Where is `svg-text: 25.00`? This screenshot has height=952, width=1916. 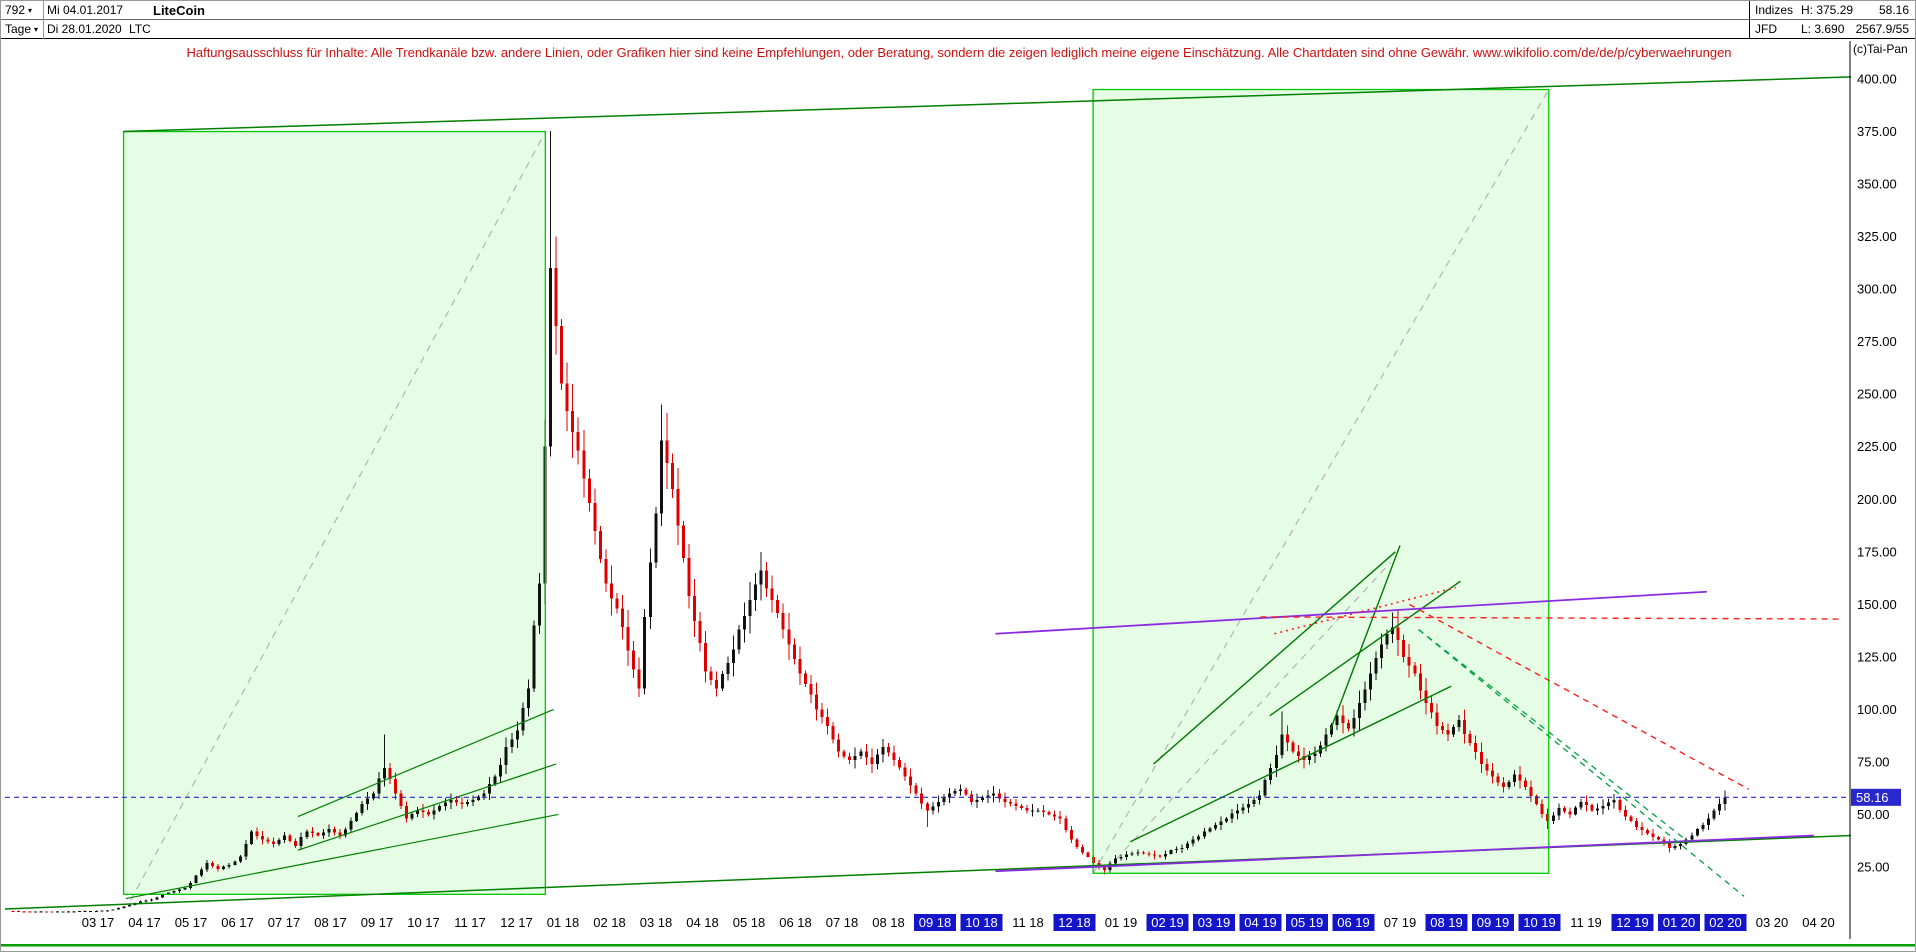 svg-text: 25.00 is located at coordinates (1873, 867).